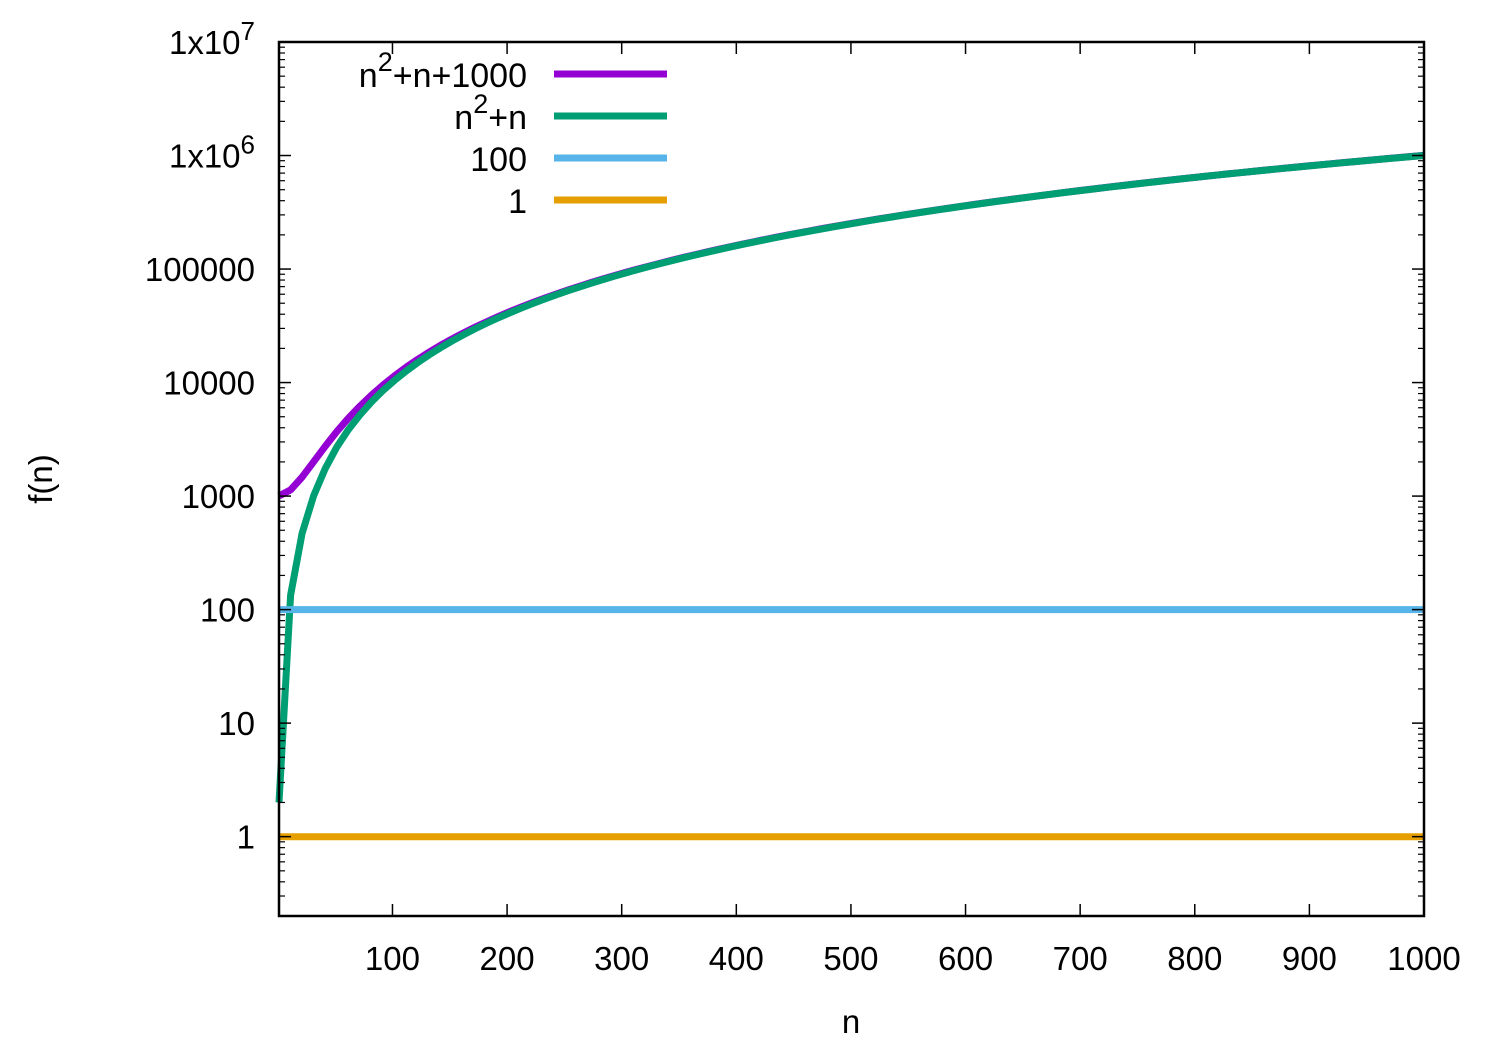 The image size is (1500, 1050). What do you see at coordinates (212, 38) in the screenshot?
I see `y-tick-label: 1x10⁷` at bounding box center [212, 38].